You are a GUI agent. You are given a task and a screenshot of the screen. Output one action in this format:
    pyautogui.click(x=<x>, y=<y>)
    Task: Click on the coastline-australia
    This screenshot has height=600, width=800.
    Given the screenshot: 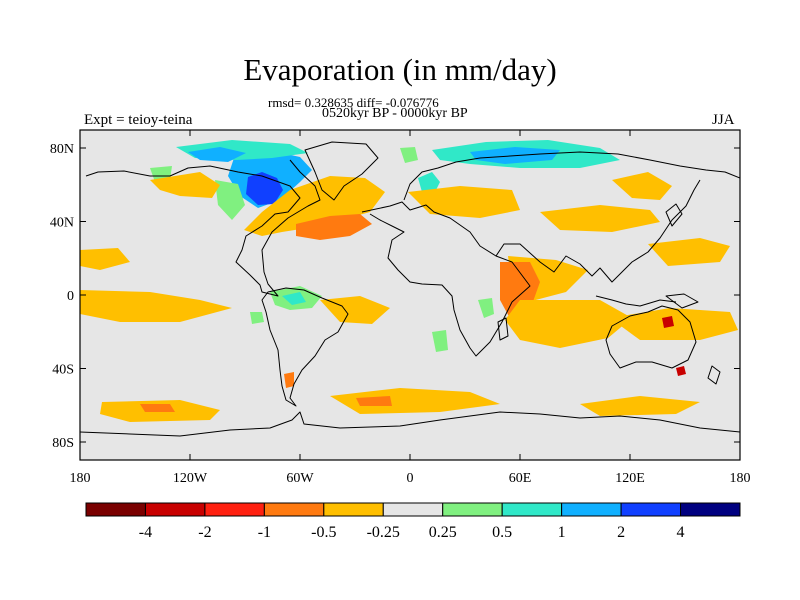 What is the action you would take?
    pyautogui.click(x=651, y=337)
    